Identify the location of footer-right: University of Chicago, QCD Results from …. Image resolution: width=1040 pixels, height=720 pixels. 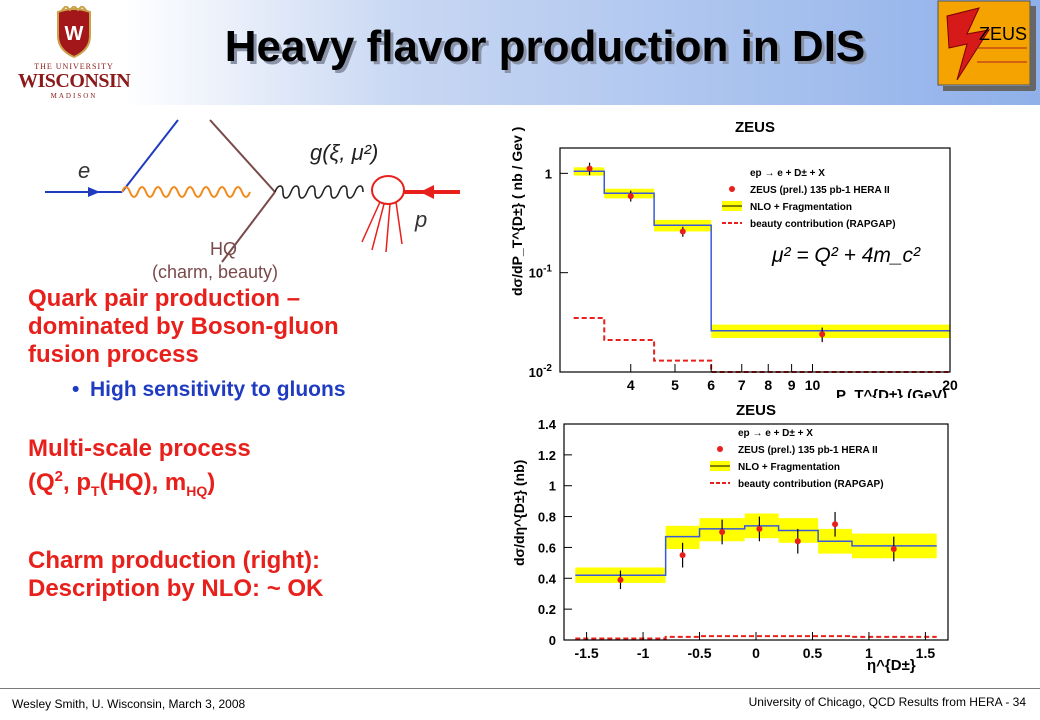
(887, 702).